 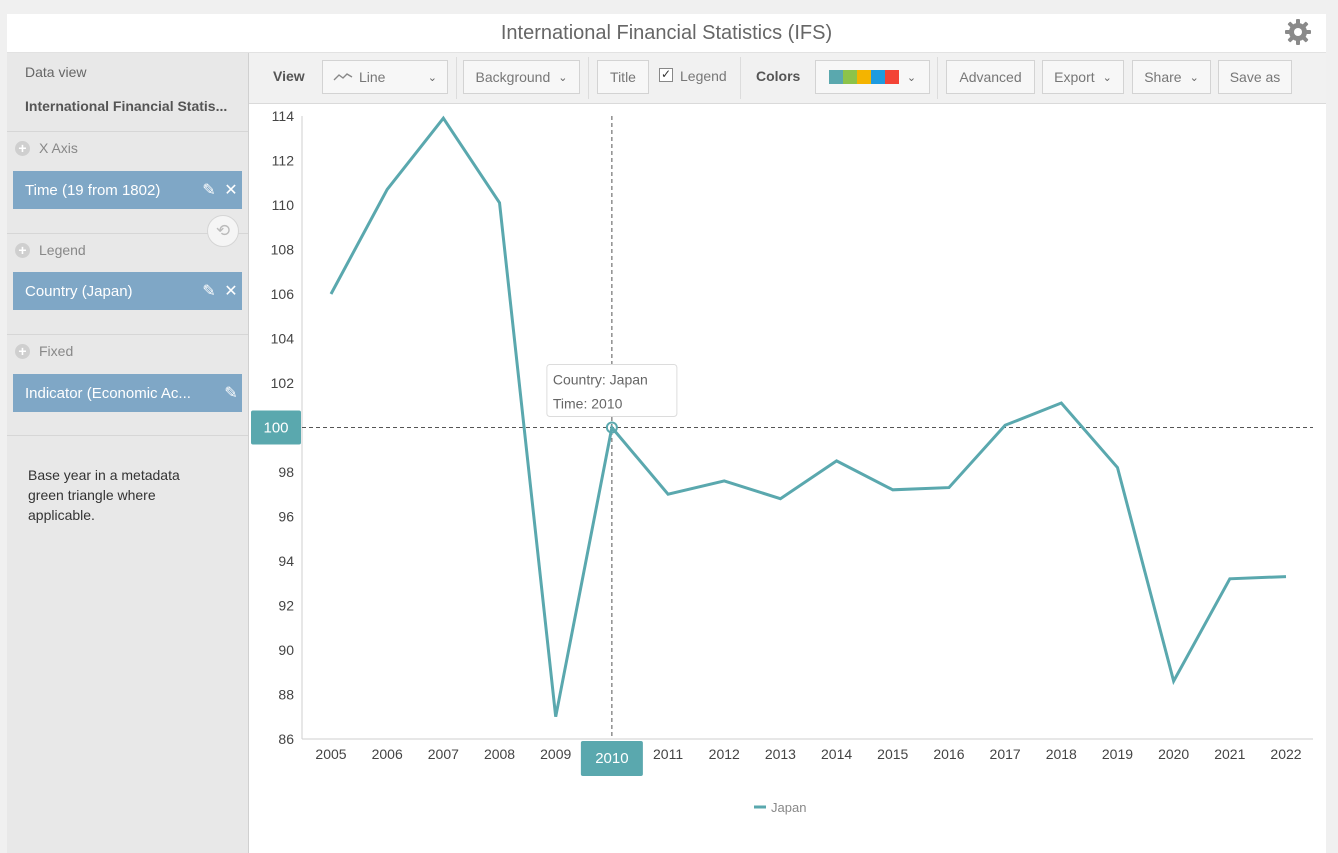 I want to click on x-tick-label: 2007, so click(x=443, y=754).